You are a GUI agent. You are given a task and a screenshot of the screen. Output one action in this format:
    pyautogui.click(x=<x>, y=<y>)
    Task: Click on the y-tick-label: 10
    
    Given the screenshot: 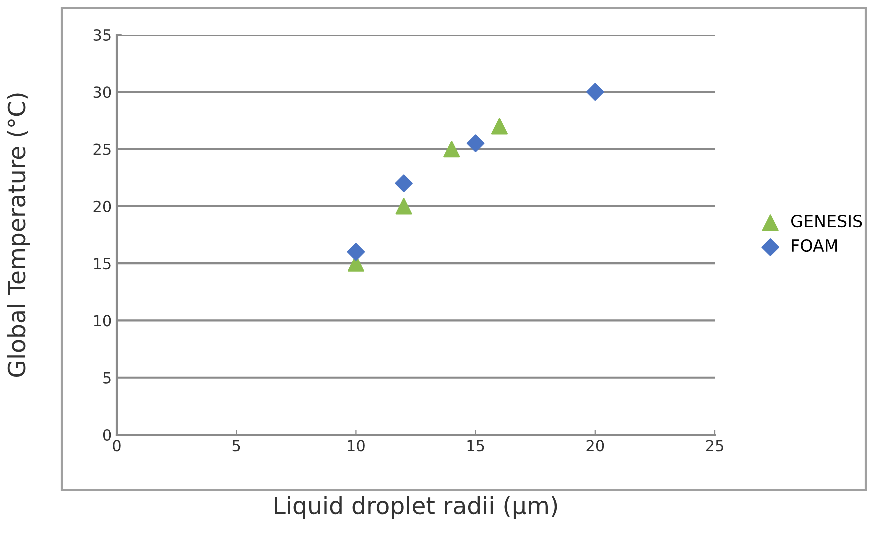 What is the action you would take?
    pyautogui.click(x=103, y=321)
    